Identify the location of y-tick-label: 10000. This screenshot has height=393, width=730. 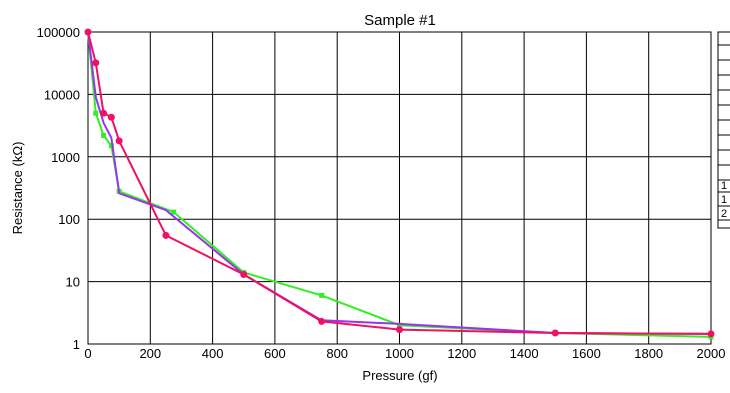
(62, 94).